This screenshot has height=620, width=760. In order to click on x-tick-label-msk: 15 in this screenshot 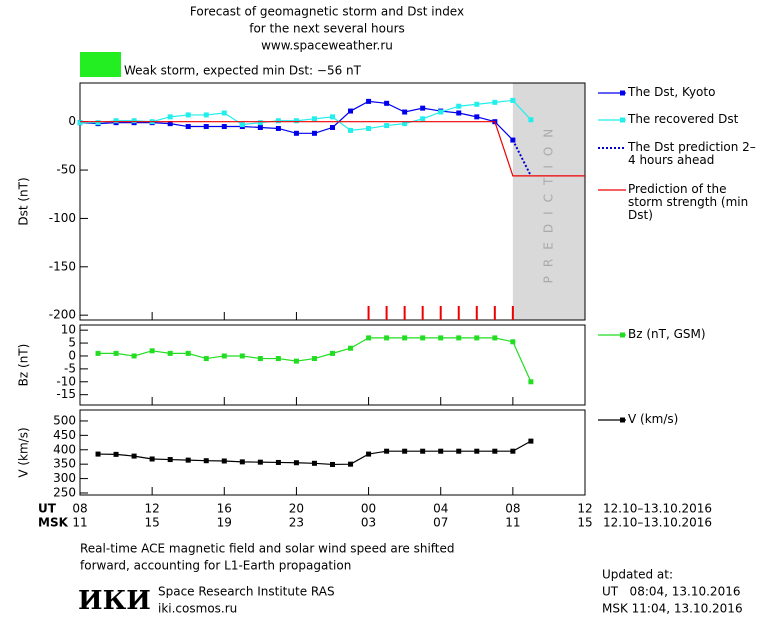, I will do `click(584, 523)`.